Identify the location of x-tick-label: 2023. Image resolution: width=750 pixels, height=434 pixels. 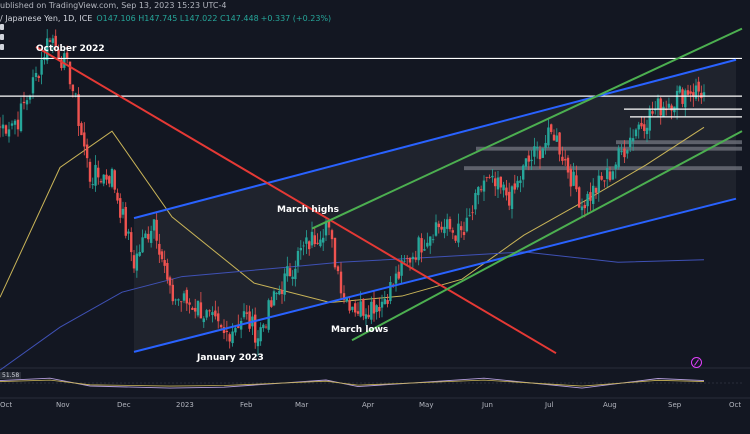
(185, 405).